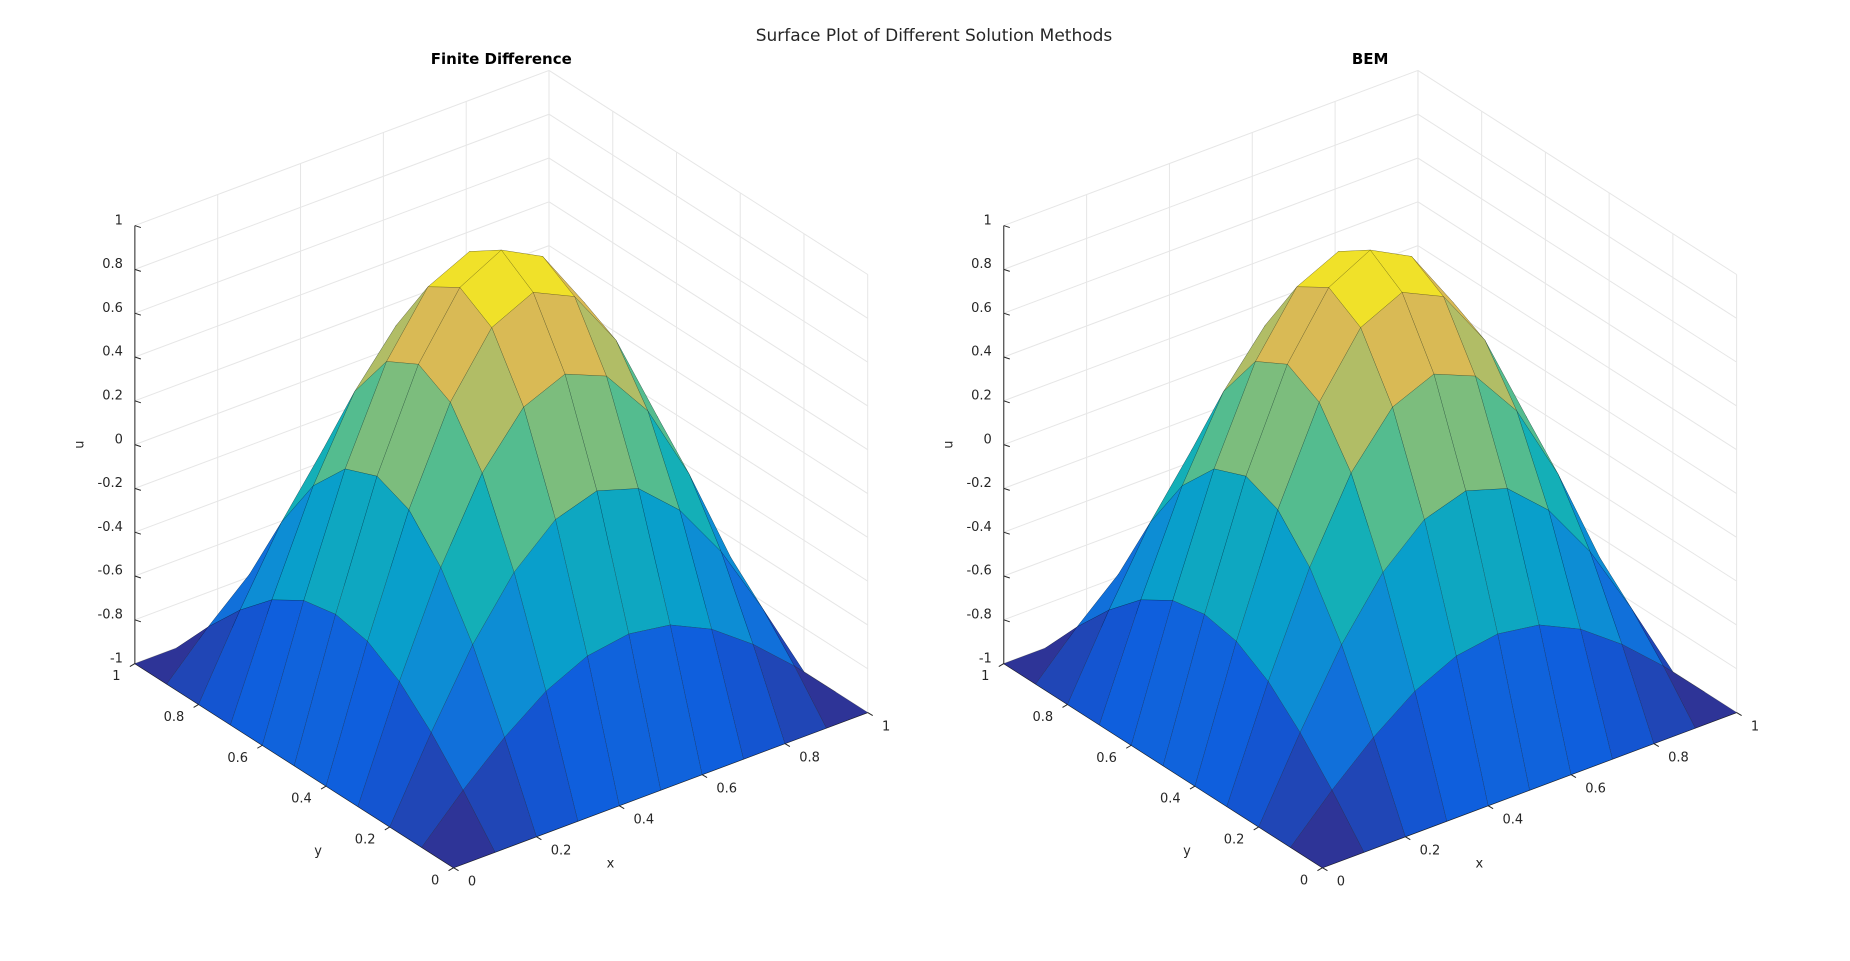 The height and width of the screenshot is (961, 1850). Describe the element at coordinates (886, 726) in the screenshot. I see `x-tick-label: 1` at that location.